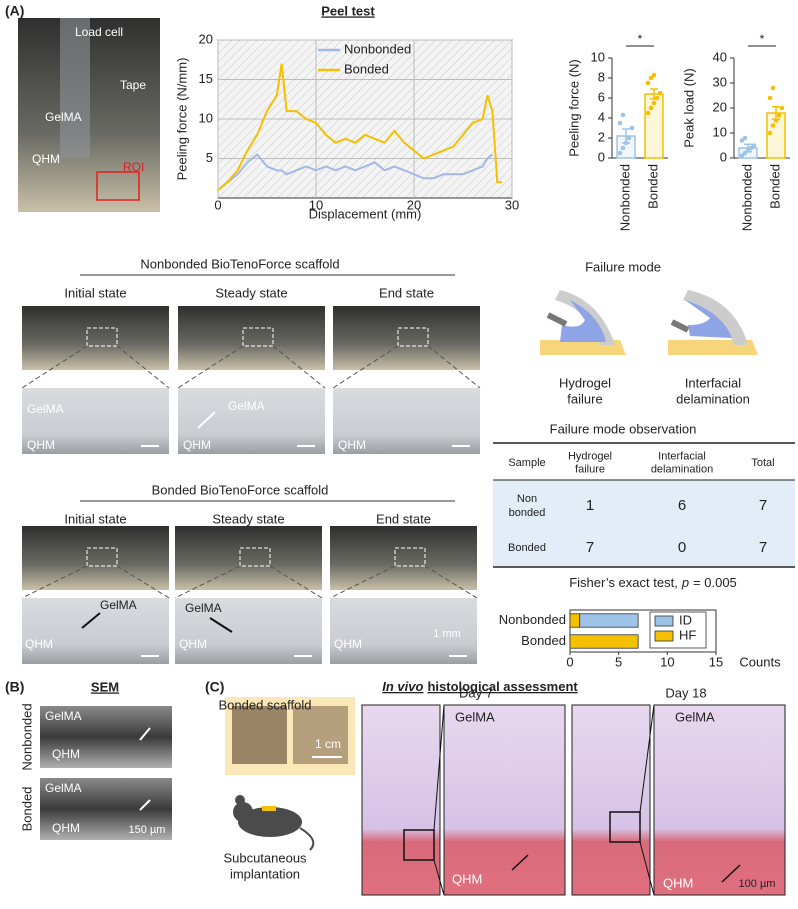 This screenshot has width=798, height=909. Describe the element at coordinates (147, 830) in the screenshot. I see `label: 150 µm` at that location.